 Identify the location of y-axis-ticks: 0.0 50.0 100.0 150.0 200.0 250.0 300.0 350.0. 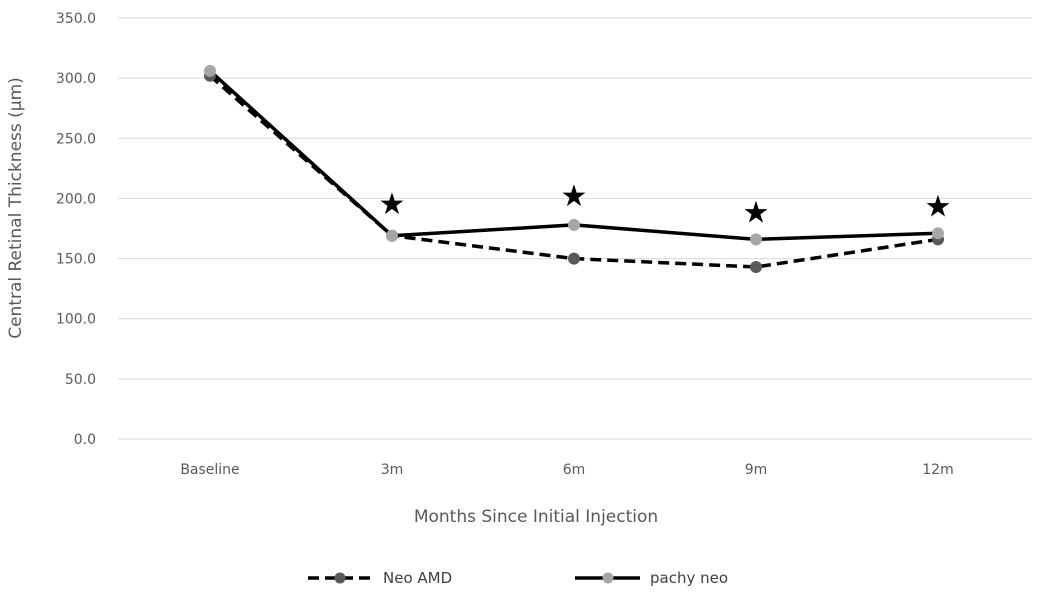
(76, 229).